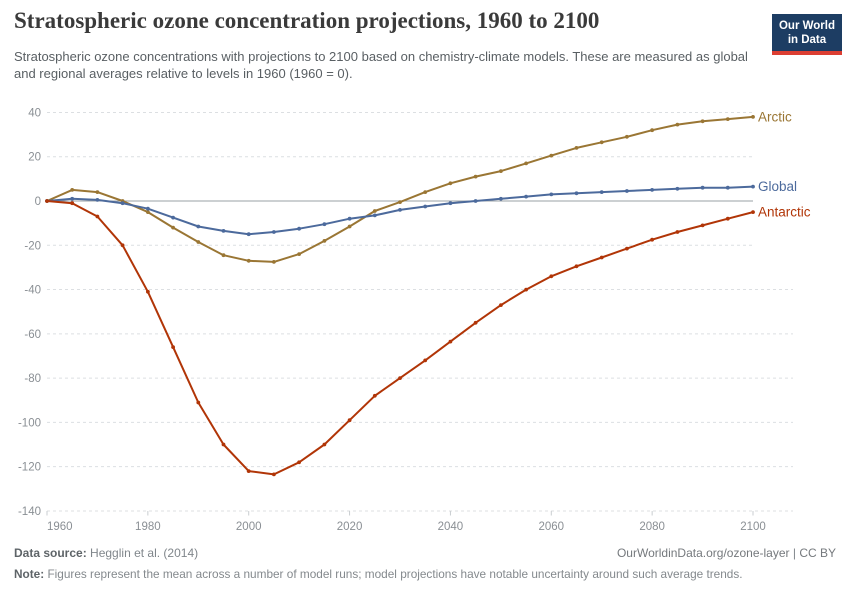 The width and height of the screenshot is (850, 600). I want to click on note-label: Note:, so click(29, 574).